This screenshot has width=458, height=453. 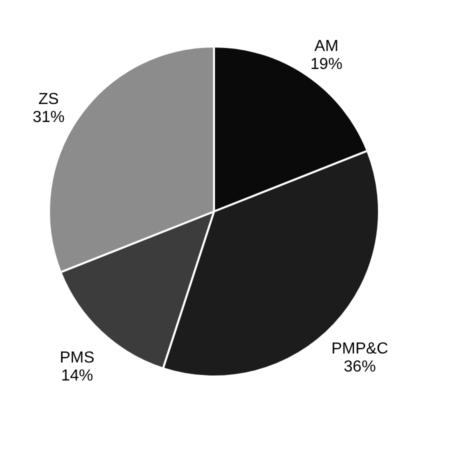 I want to click on data-label: 36%, so click(x=360, y=367).